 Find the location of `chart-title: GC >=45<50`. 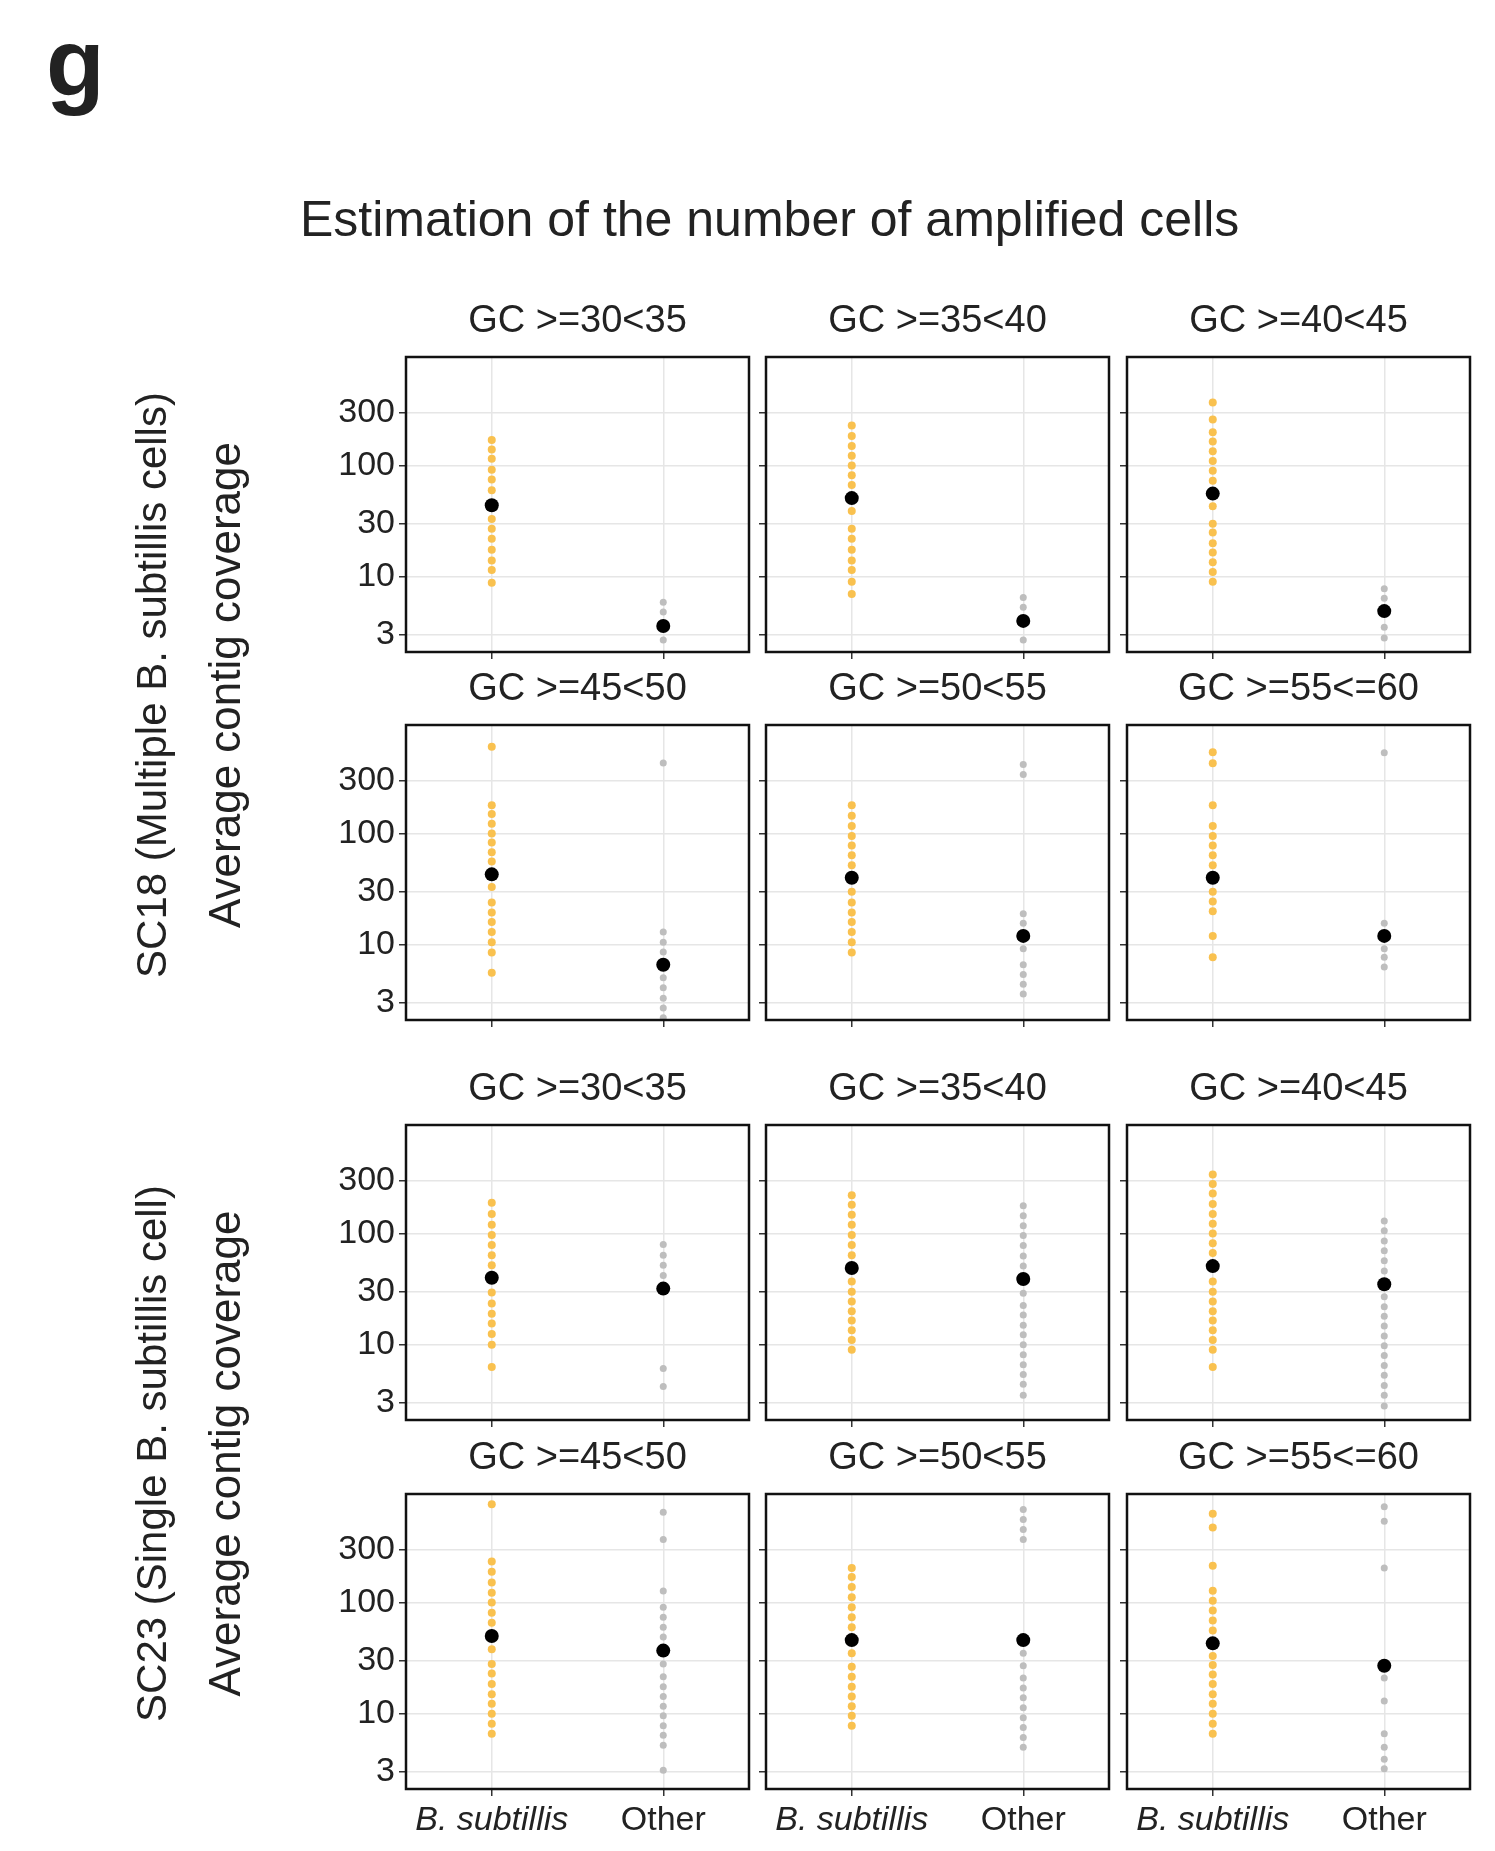

chart-title: GC >=45<50 is located at coordinates (577, 687).